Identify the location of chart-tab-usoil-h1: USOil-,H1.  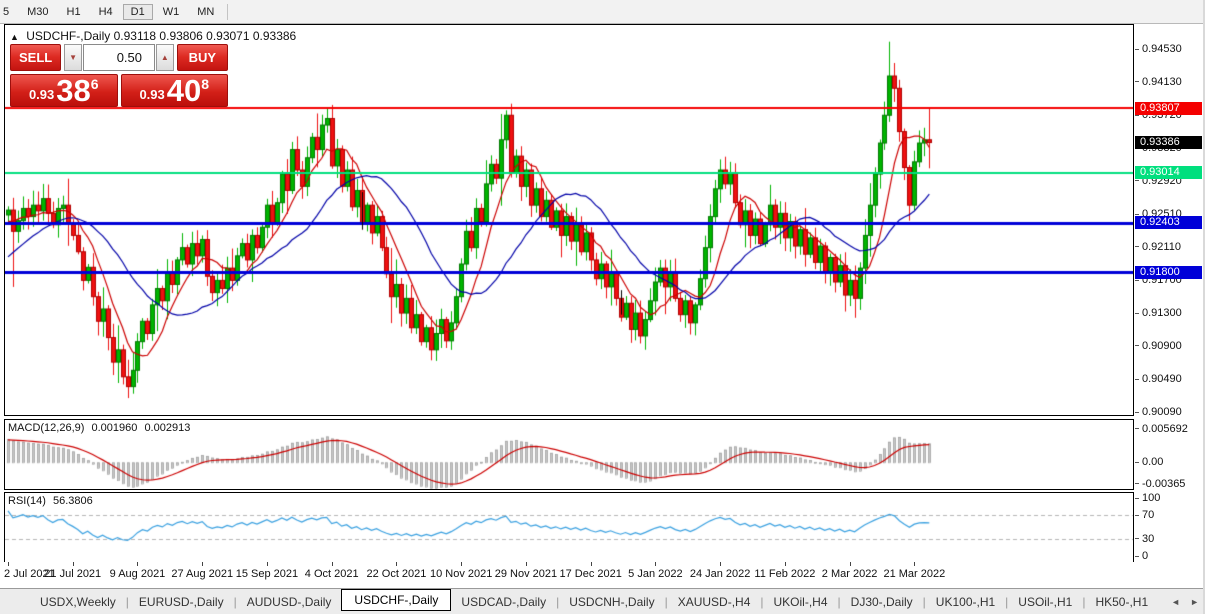
(1045, 601).